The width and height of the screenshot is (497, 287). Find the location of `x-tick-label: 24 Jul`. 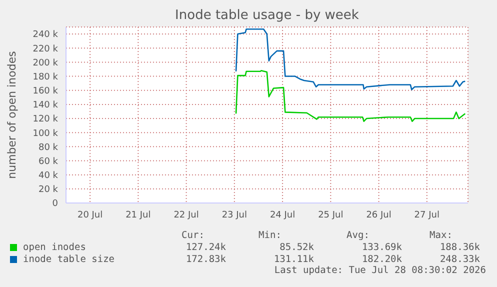

x-tick-label: 24 Jul is located at coordinates (283, 215).